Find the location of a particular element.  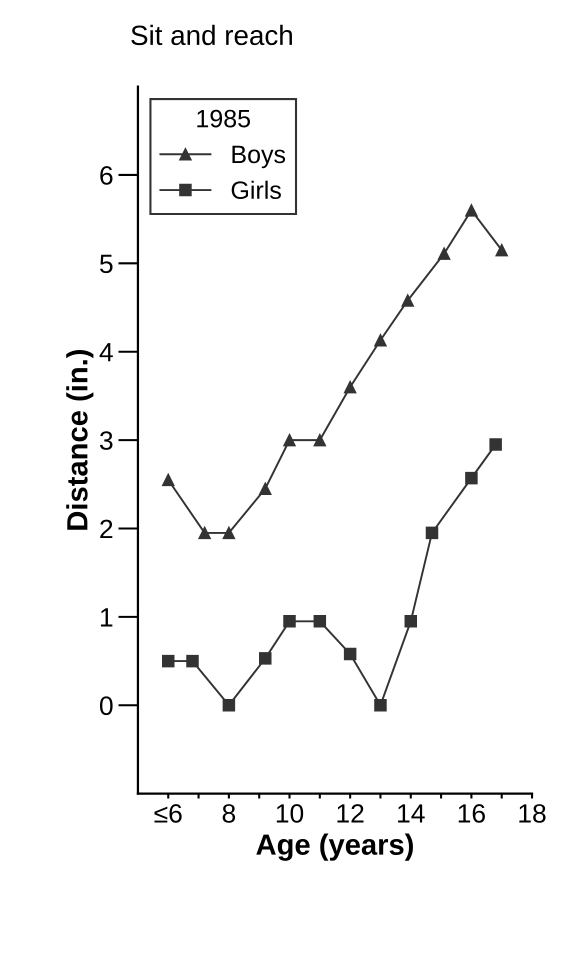

y-tick-label: 2 is located at coordinates (106, 529).